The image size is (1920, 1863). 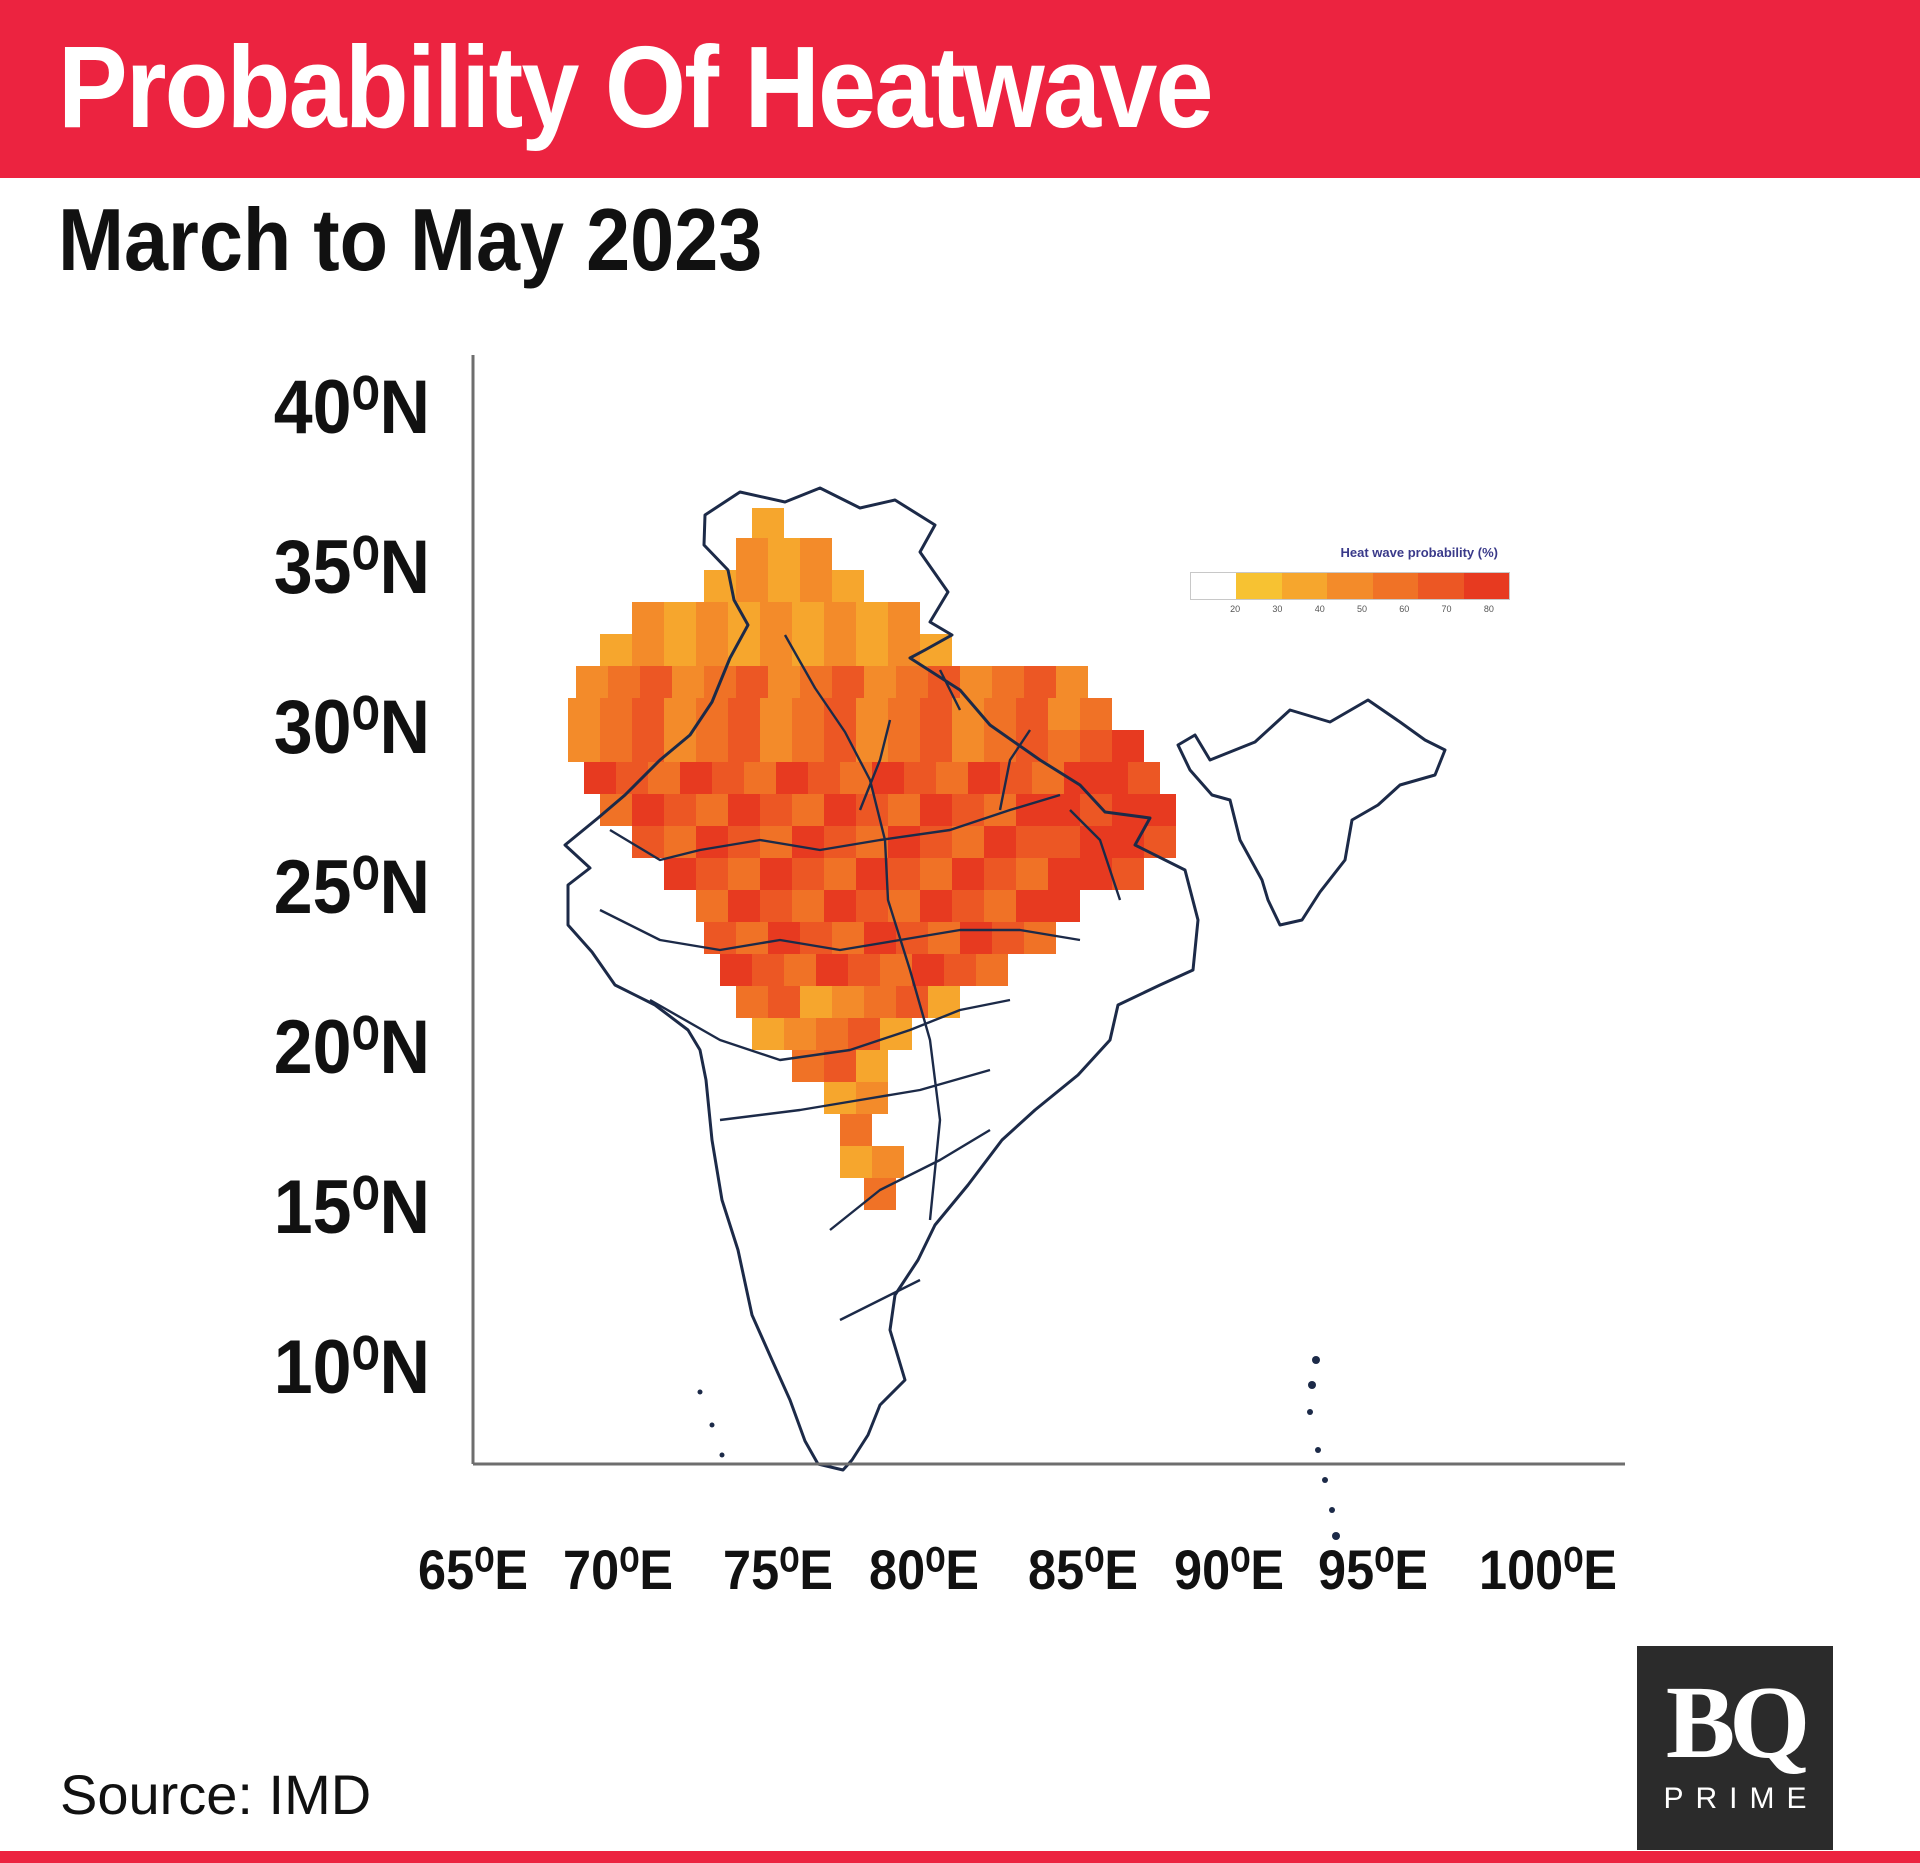 I want to click on lat-label-15n: 15⁰N, so click(x=351, y=1207).